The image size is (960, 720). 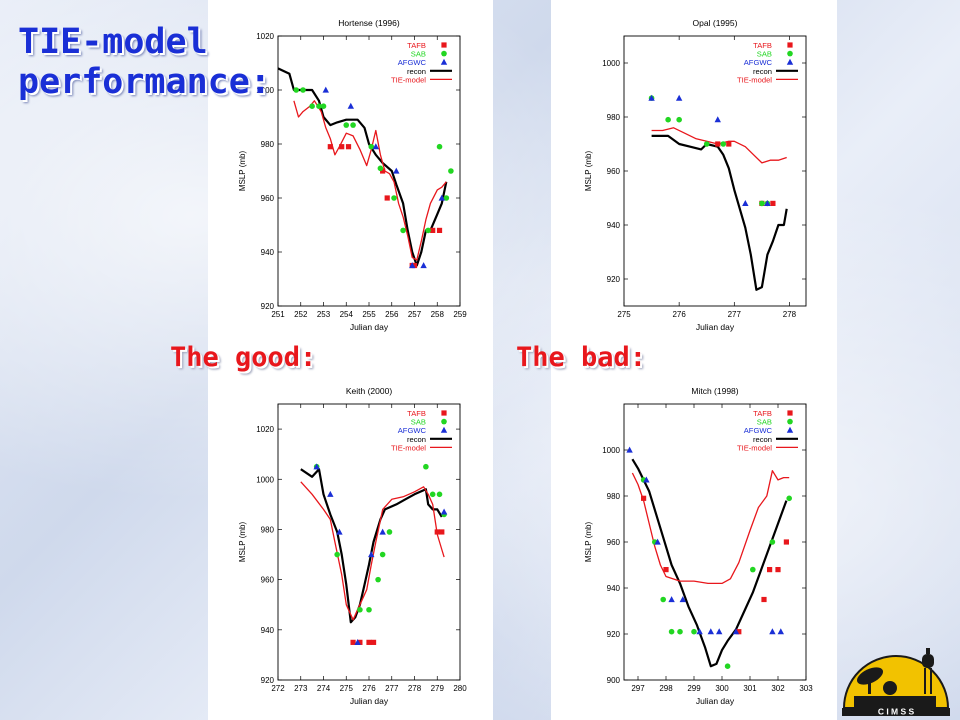 What do you see at coordinates (301, 688) in the screenshot?
I see `x-tick-label: 273` at bounding box center [301, 688].